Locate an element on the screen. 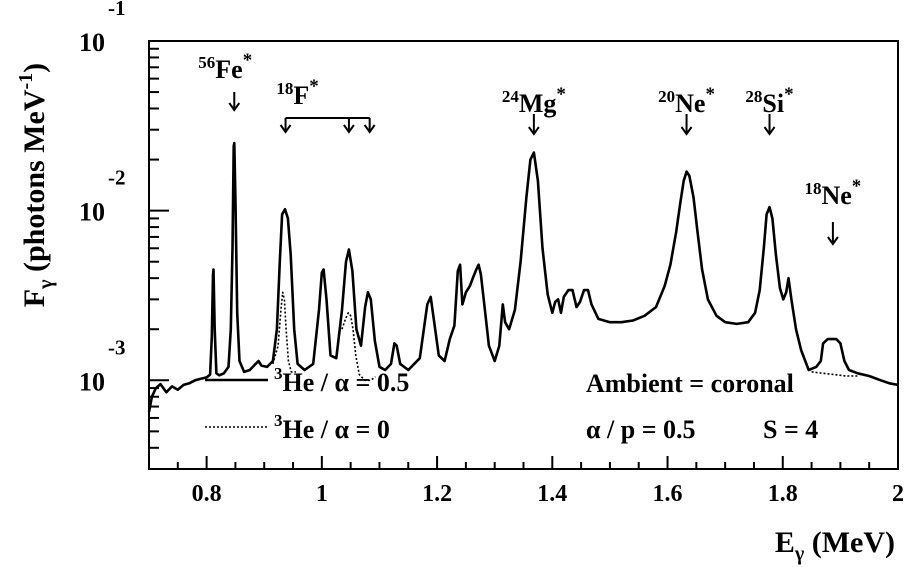  peak-label: 24Mg* is located at coordinates (534, 101).